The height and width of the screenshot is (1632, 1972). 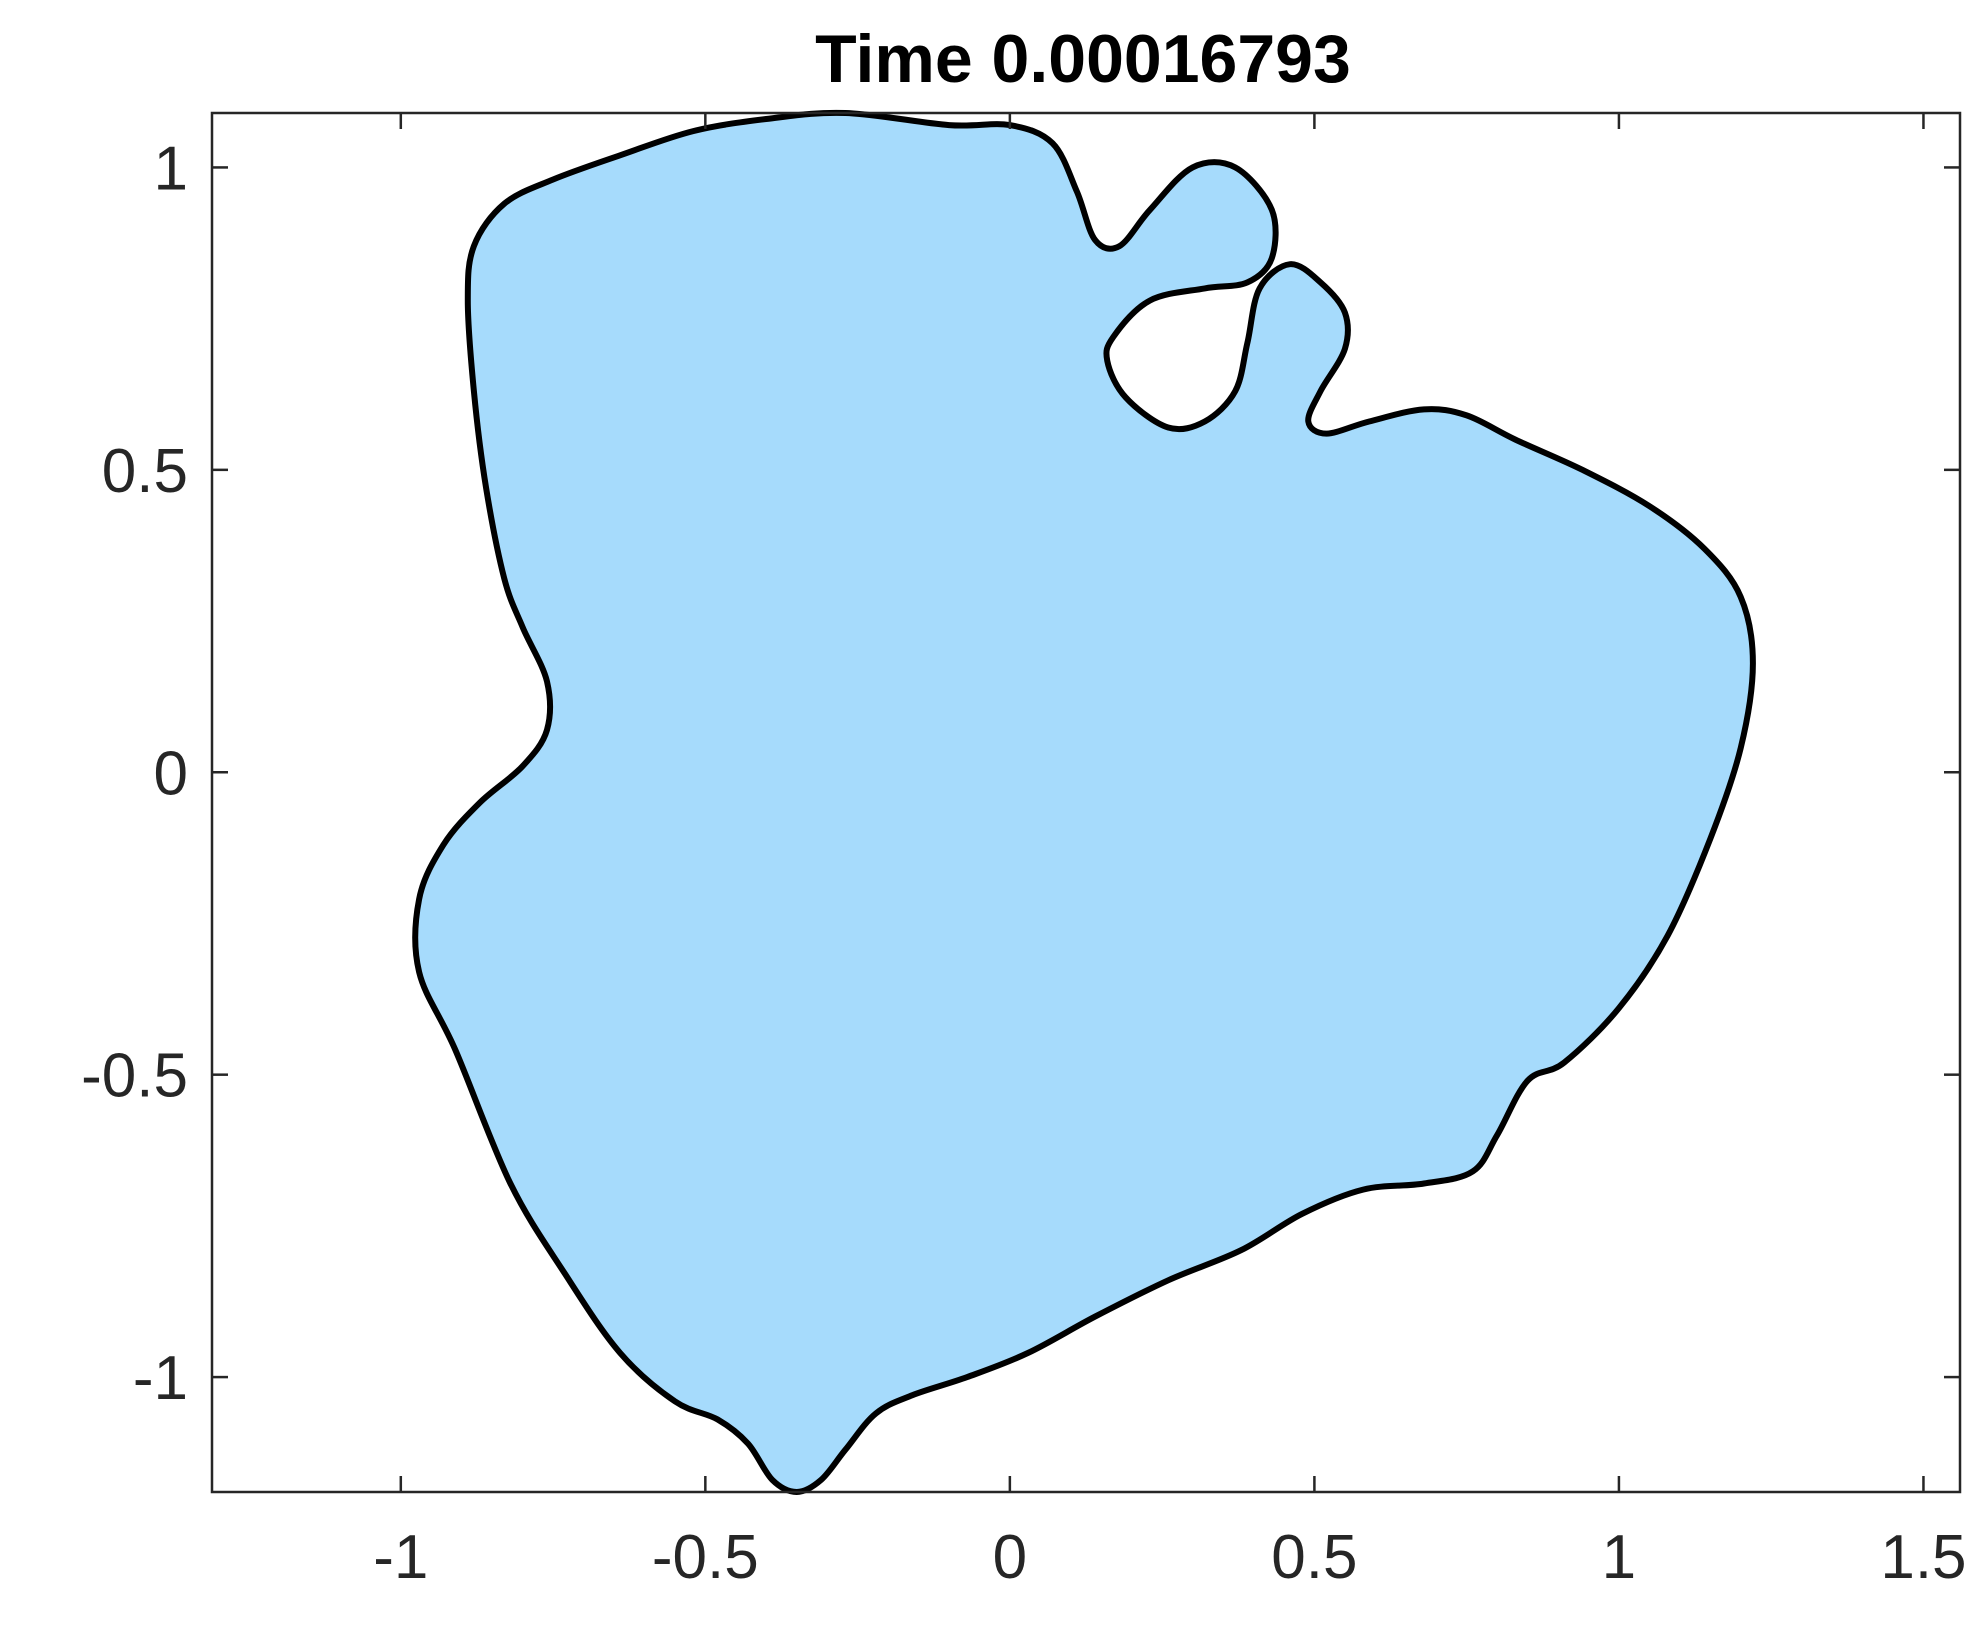 What do you see at coordinates (1619, 1557) in the screenshot?
I see `x-tick-label: 1` at bounding box center [1619, 1557].